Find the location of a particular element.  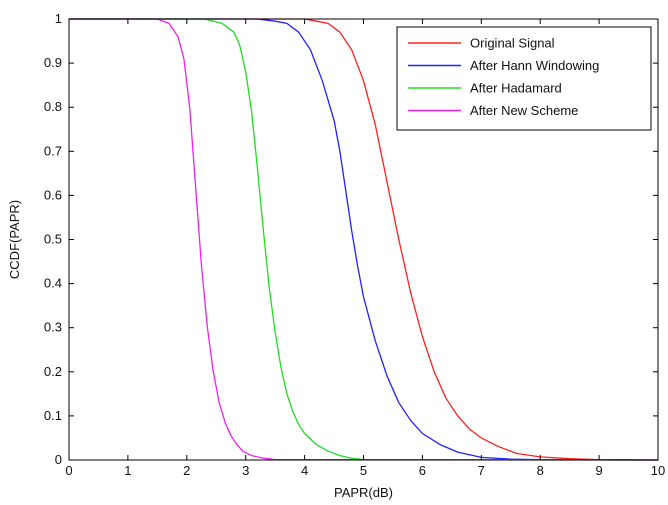

x-tick-label: 1 is located at coordinates (127, 470).